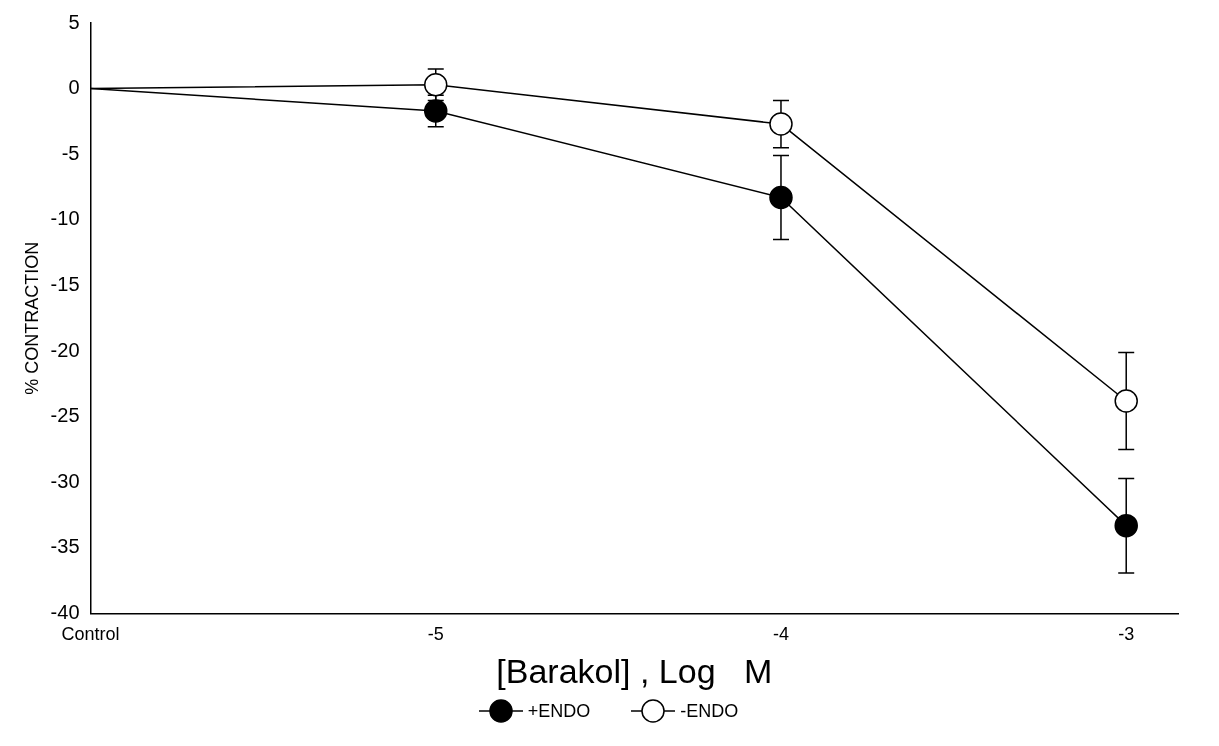 The width and height of the screenshot is (1219, 746). What do you see at coordinates (90, 634) in the screenshot?
I see `x-tick-label: Control` at bounding box center [90, 634].